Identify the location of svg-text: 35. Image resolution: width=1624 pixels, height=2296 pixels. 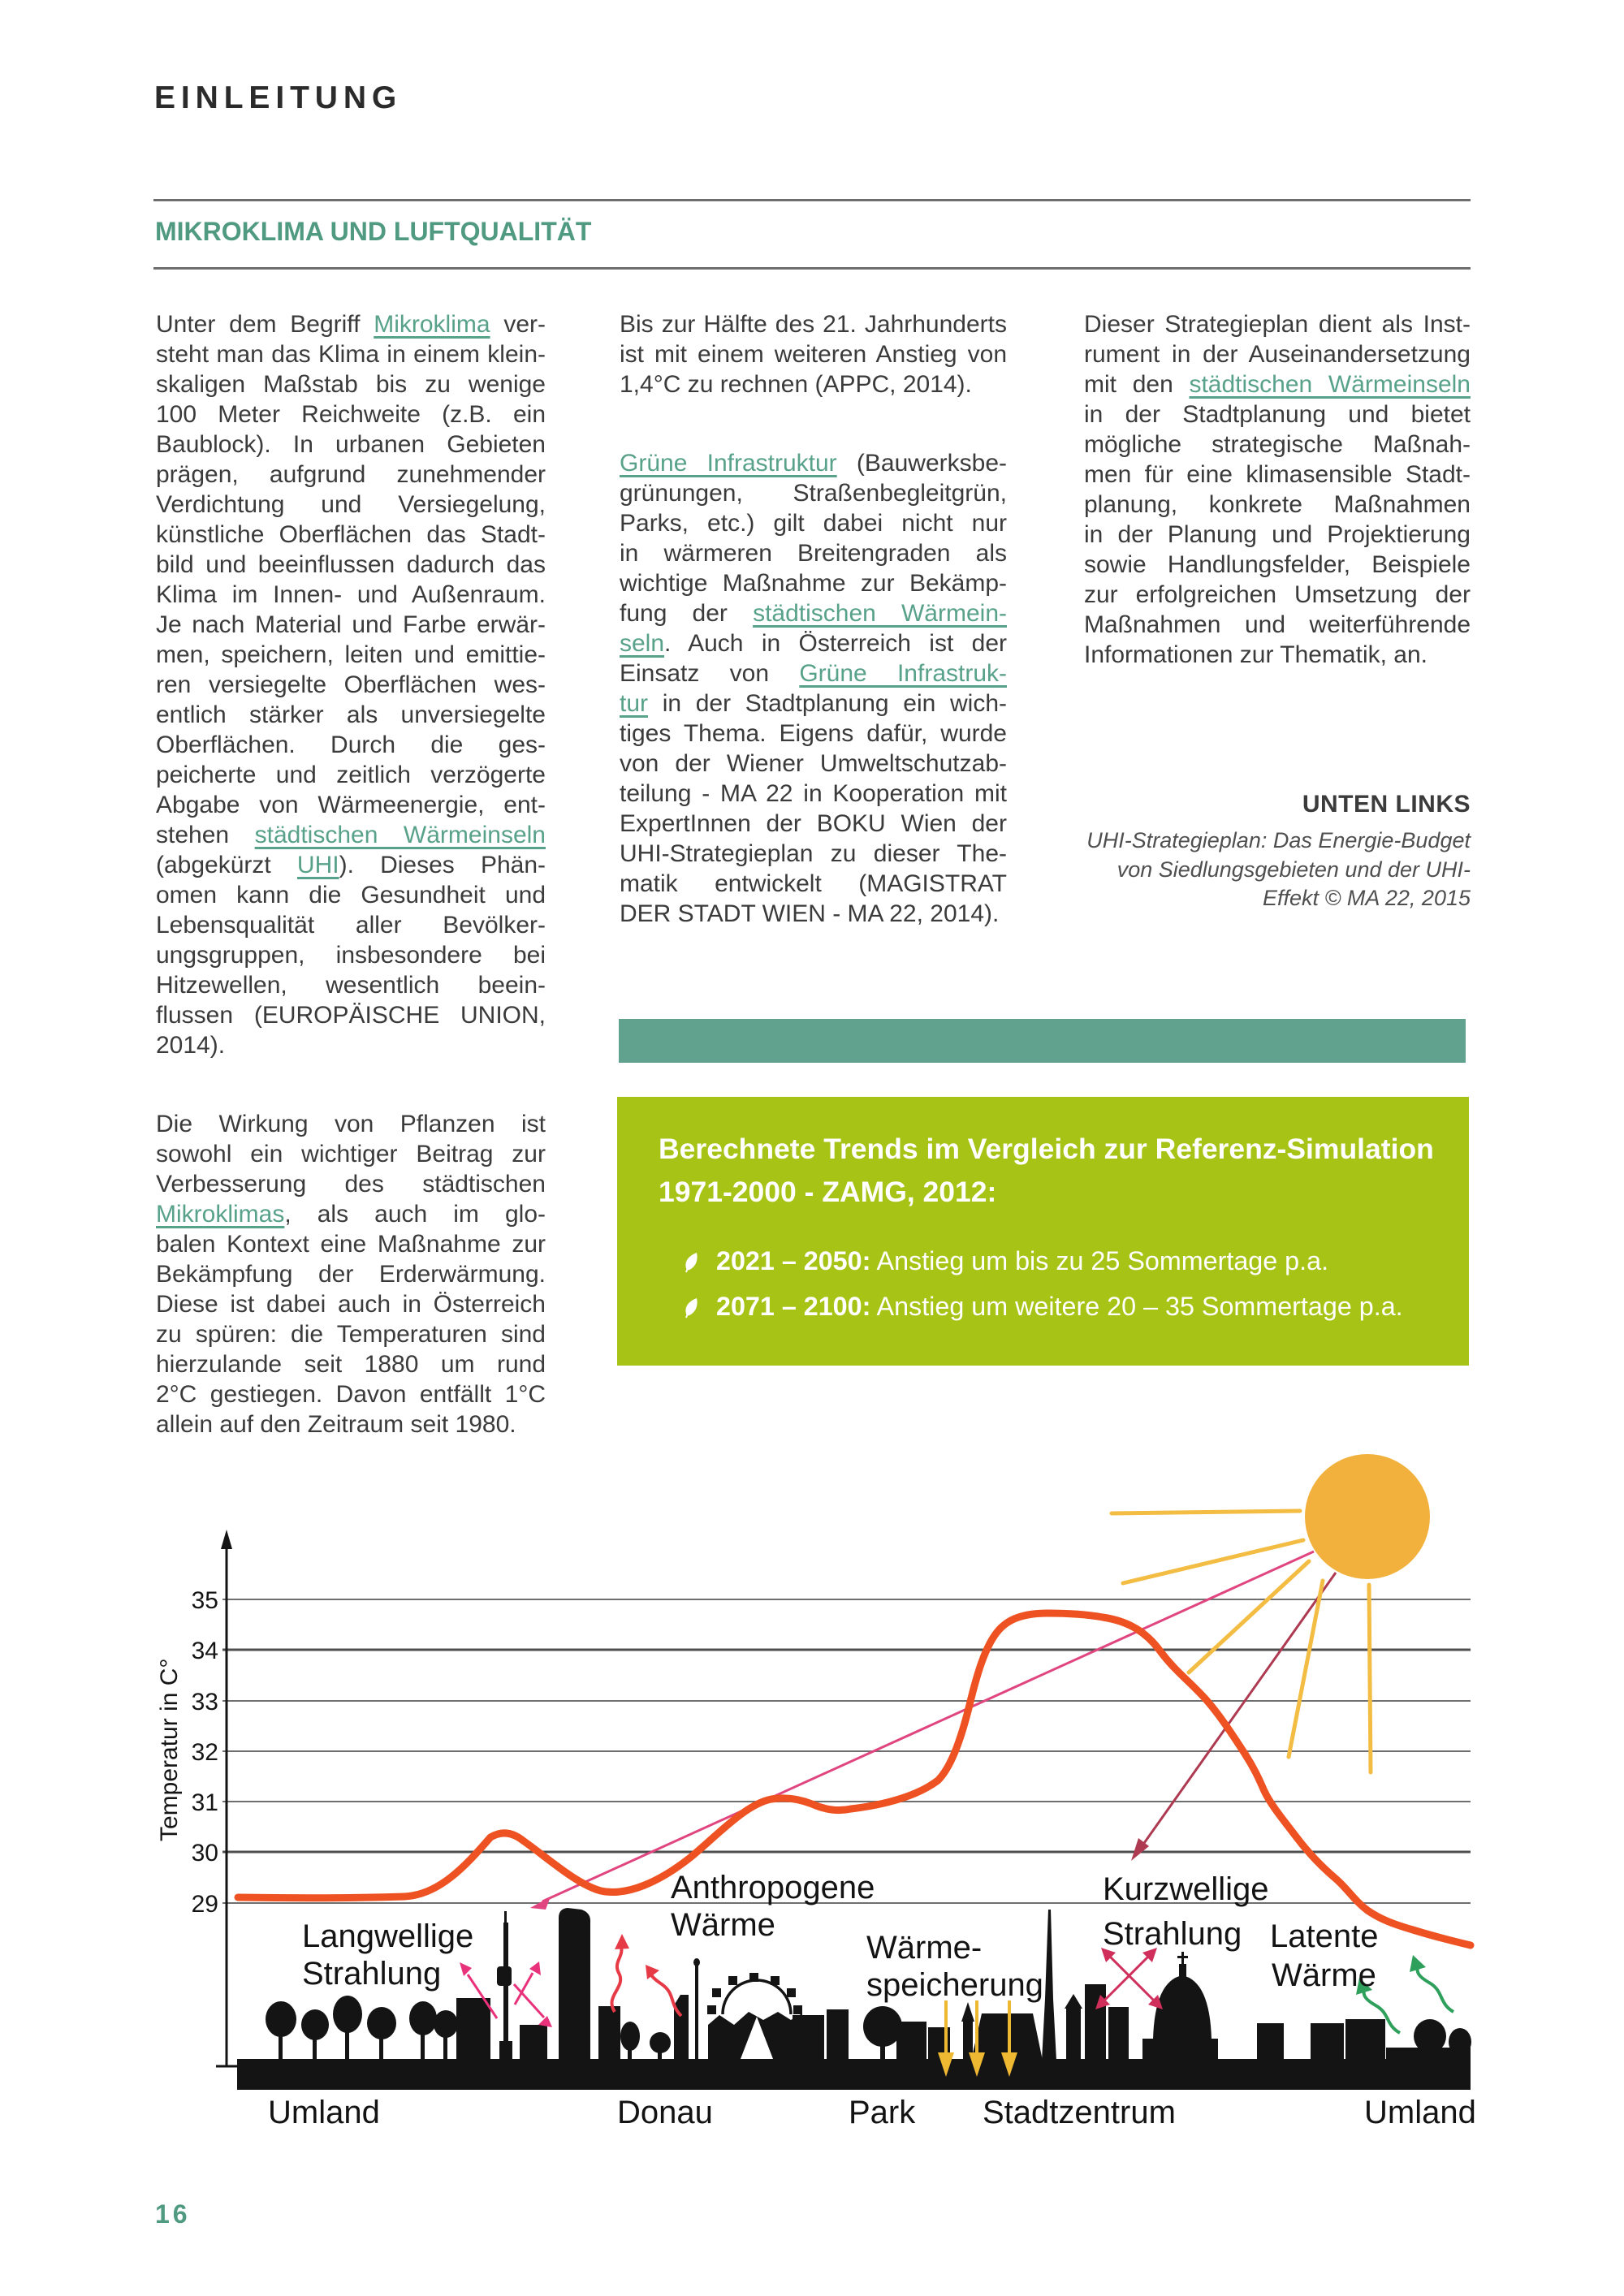
(205, 1600).